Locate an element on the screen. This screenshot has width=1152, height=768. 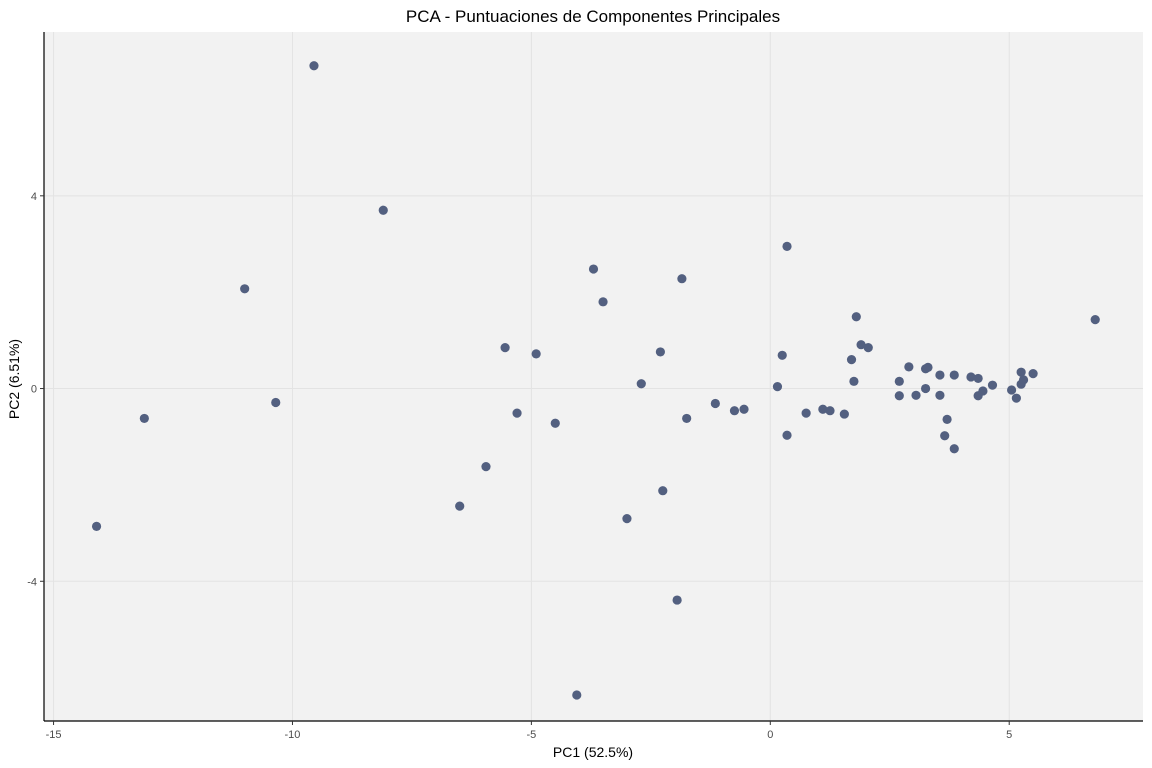
x-tick-label-3: 0 is located at coordinates (770, 735).